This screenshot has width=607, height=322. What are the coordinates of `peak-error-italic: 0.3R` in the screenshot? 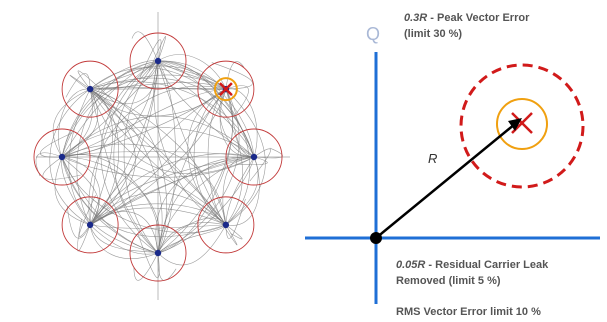 It's located at (415, 18).